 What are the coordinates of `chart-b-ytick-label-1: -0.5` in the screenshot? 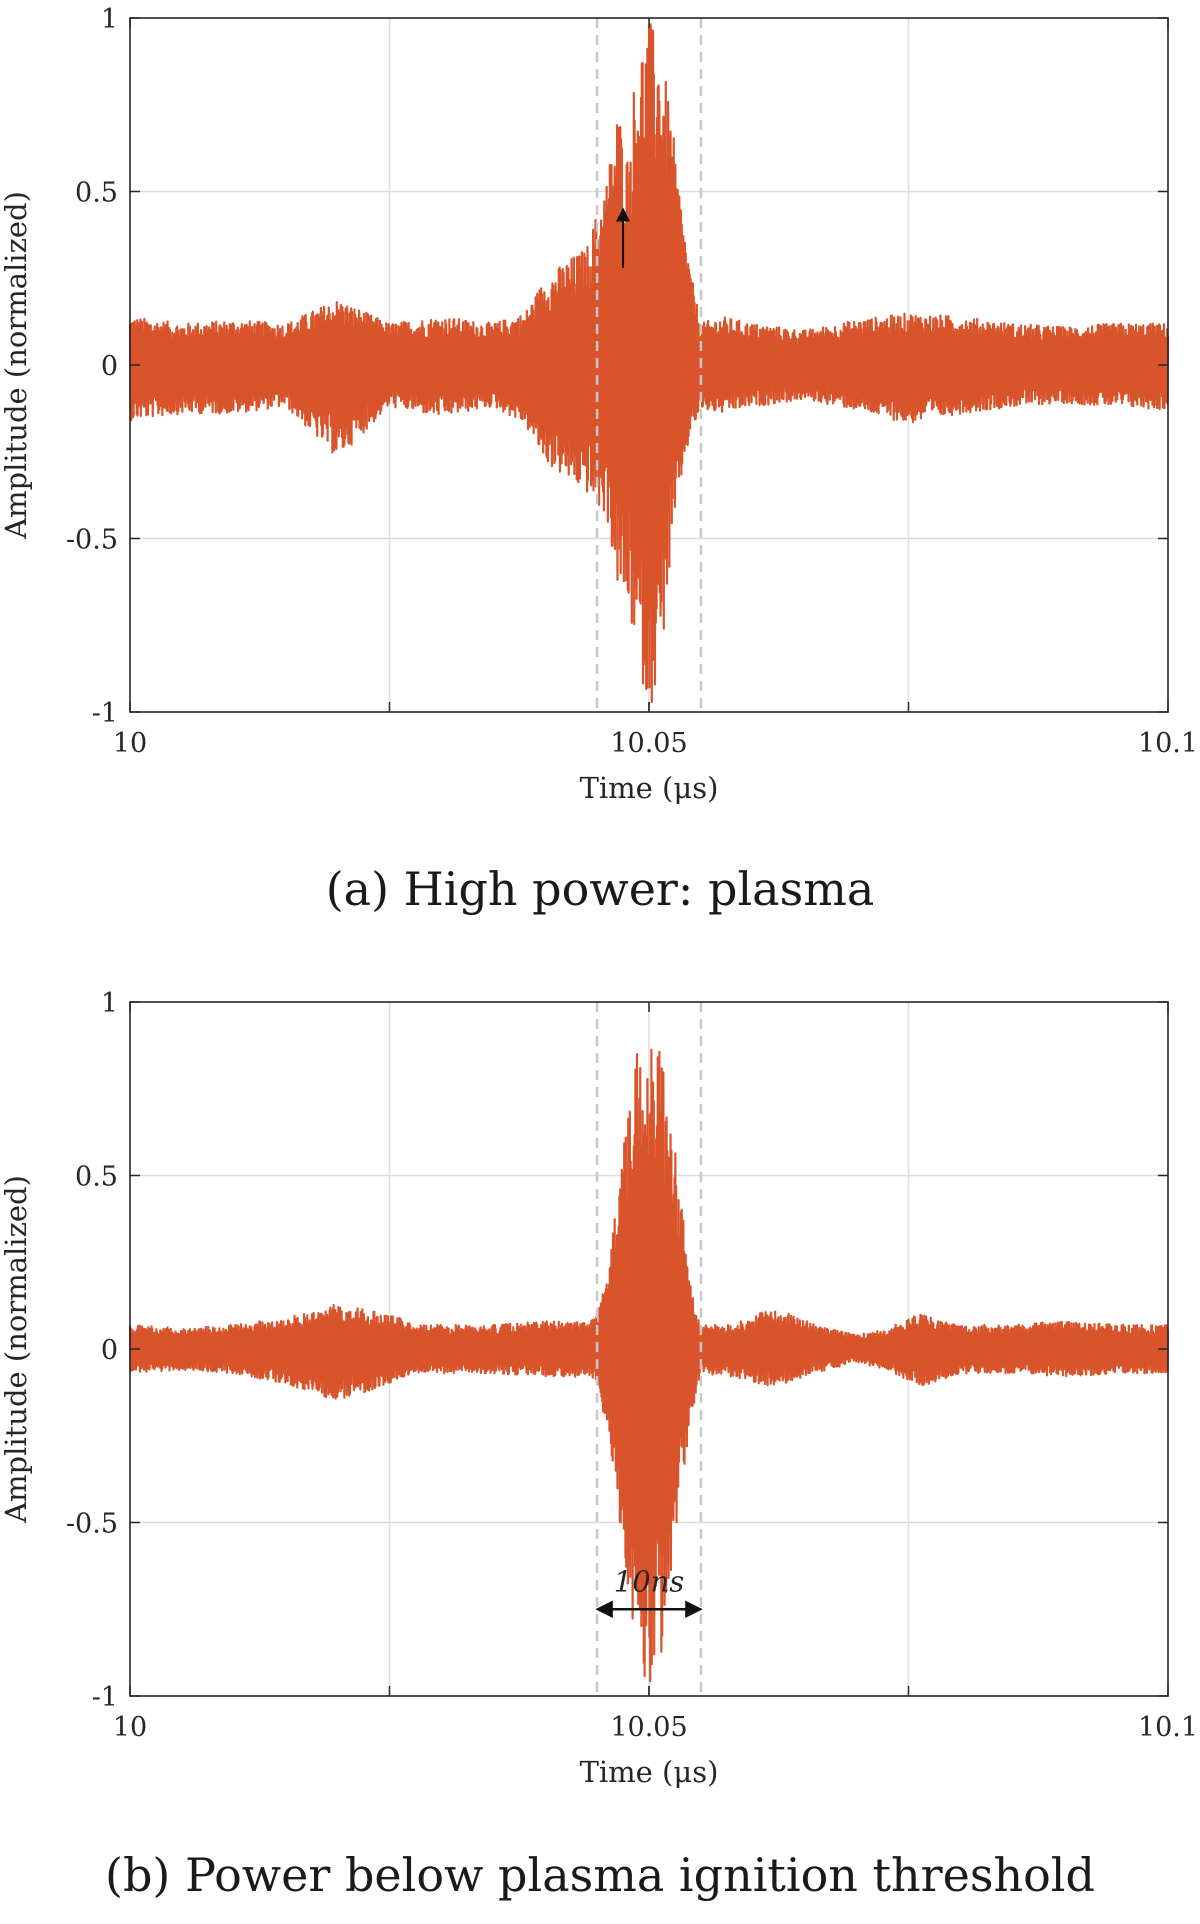 It's located at (92, 1524).